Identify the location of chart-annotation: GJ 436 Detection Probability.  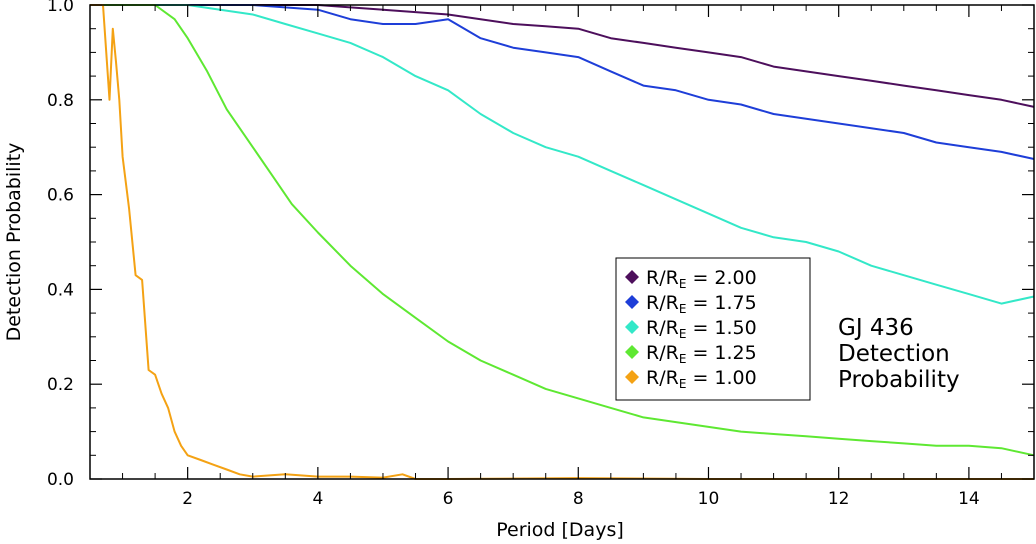
(899, 354).